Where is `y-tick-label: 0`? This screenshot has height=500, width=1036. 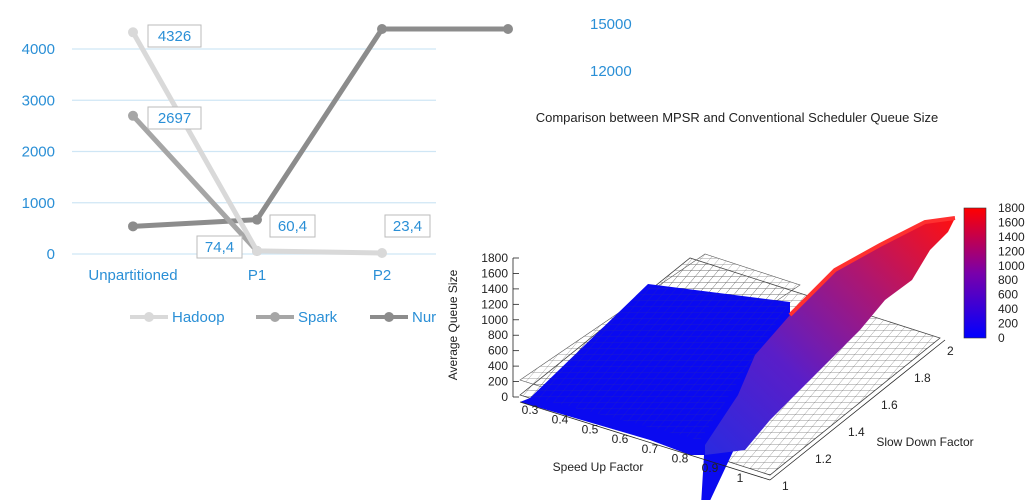 y-tick-label: 0 is located at coordinates (51, 254).